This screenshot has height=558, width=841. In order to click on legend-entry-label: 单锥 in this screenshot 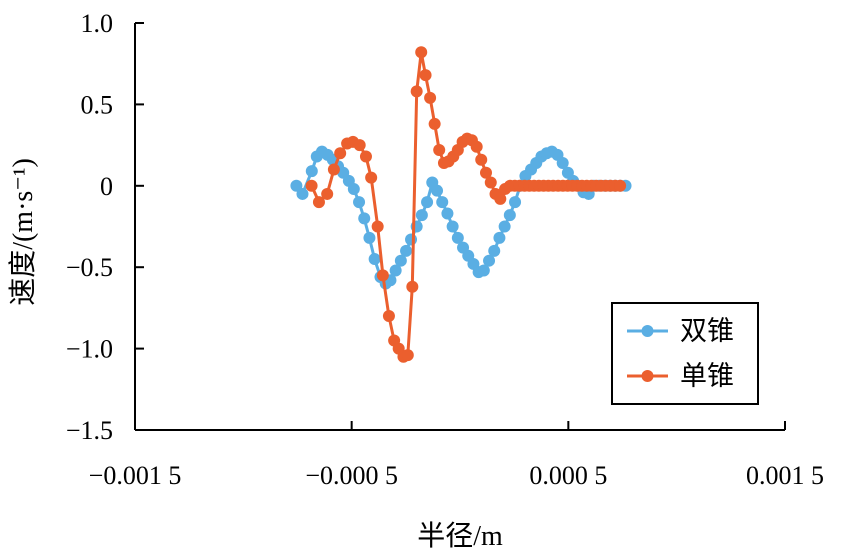, I will do `click(707, 376)`.